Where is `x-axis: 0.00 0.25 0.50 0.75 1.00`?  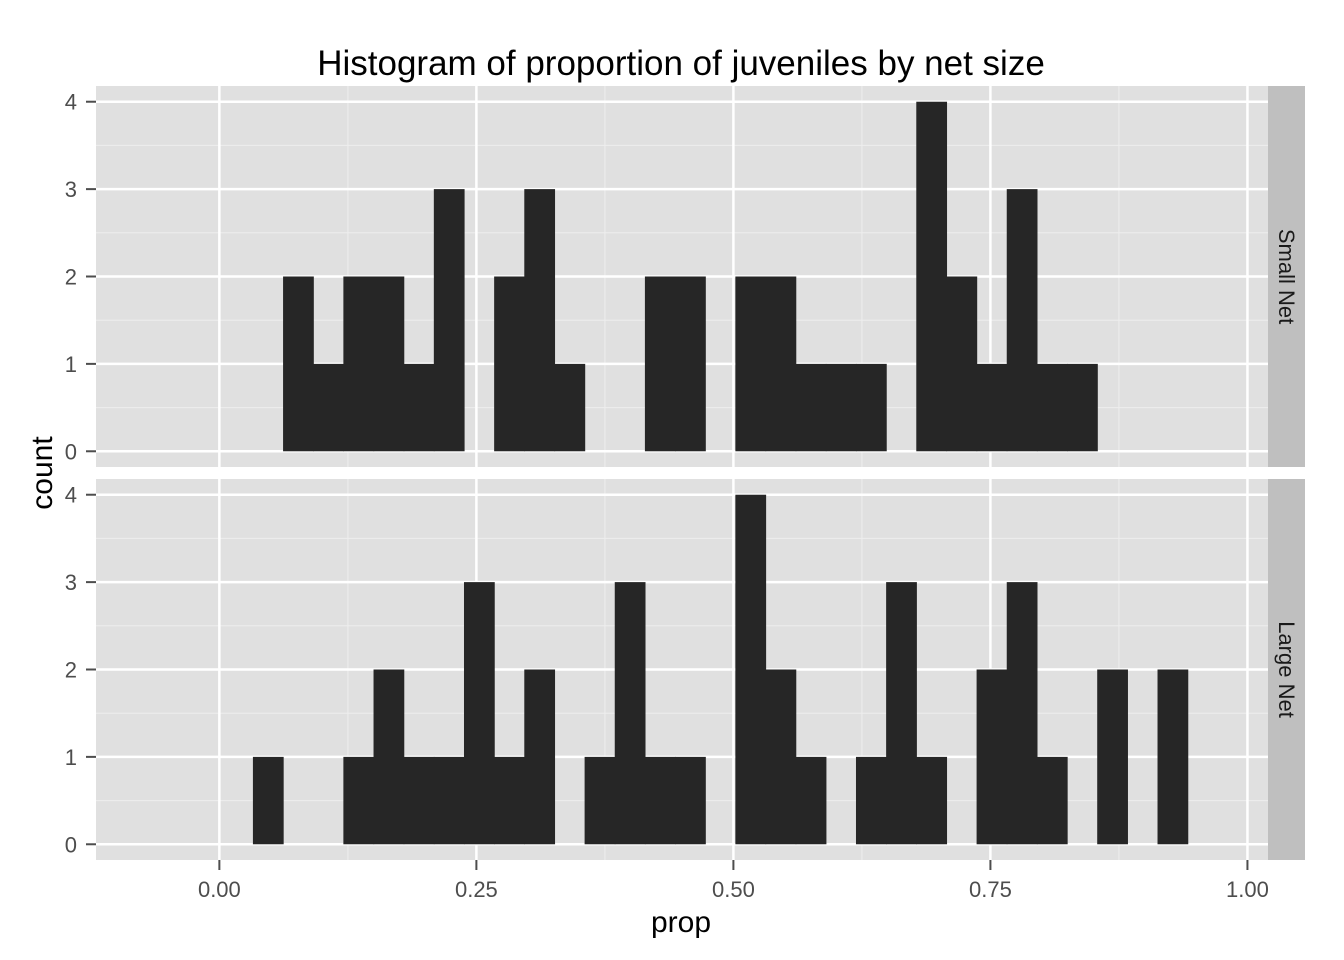
x-axis: 0.00 0.25 0.50 0.75 1.00 is located at coordinates (733, 881).